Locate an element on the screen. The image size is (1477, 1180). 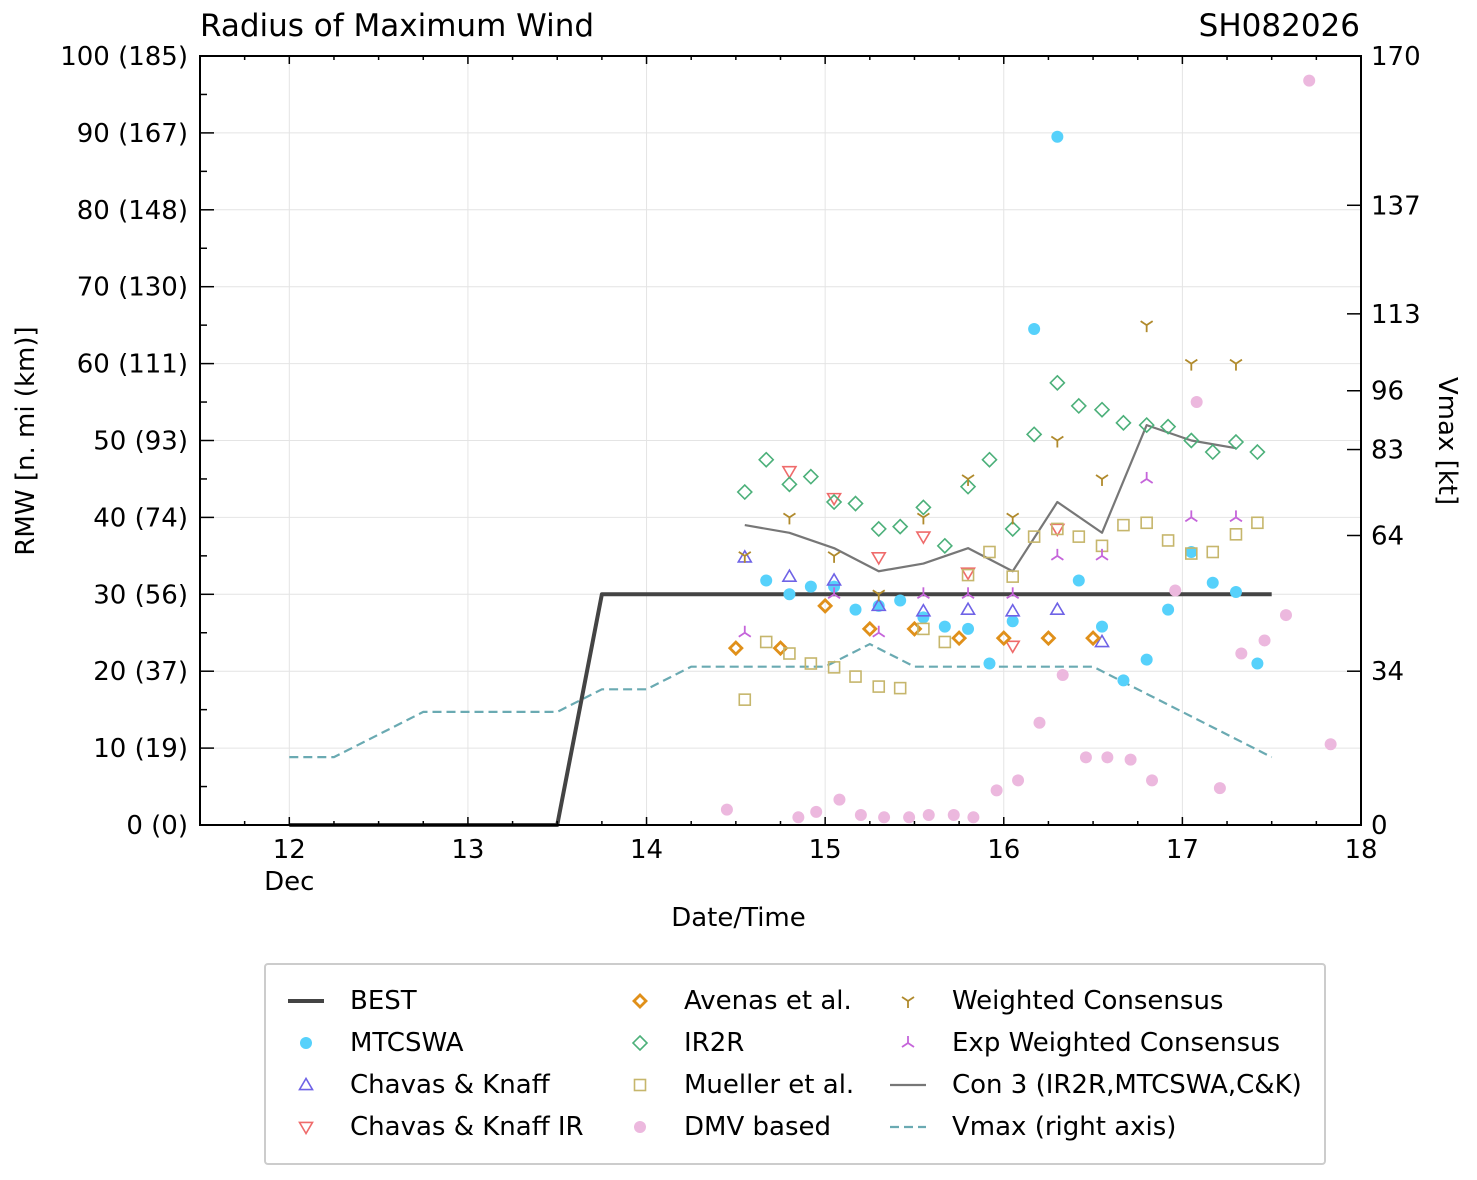
series-best is located at coordinates (780, 709).